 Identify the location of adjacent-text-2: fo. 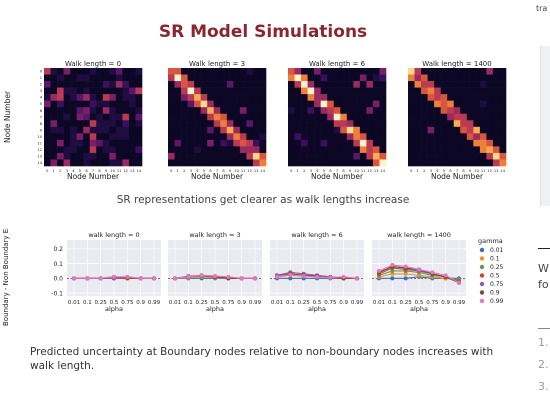
(543, 284).